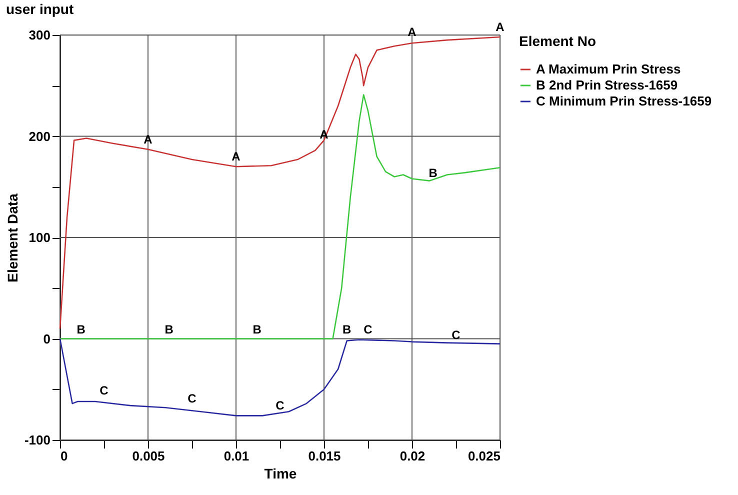 This screenshot has height=495, width=738. I want to click on y-tick-label: 0, so click(46, 338).